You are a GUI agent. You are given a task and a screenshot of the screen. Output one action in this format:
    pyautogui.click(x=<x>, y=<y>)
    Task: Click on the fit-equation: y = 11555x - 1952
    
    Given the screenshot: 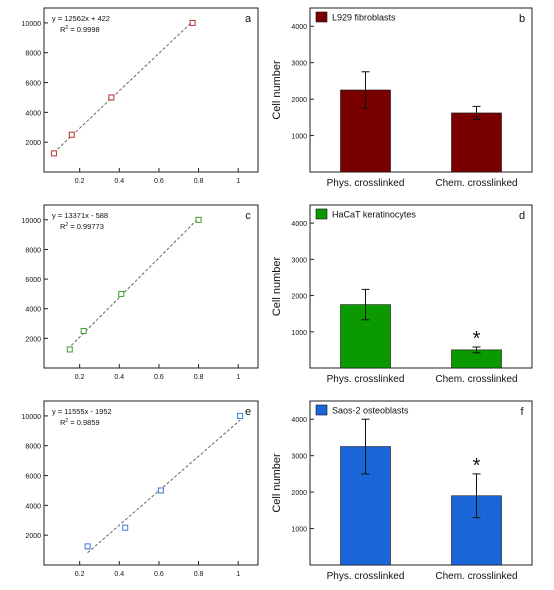 What is the action you would take?
    pyautogui.click(x=82, y=411)
    